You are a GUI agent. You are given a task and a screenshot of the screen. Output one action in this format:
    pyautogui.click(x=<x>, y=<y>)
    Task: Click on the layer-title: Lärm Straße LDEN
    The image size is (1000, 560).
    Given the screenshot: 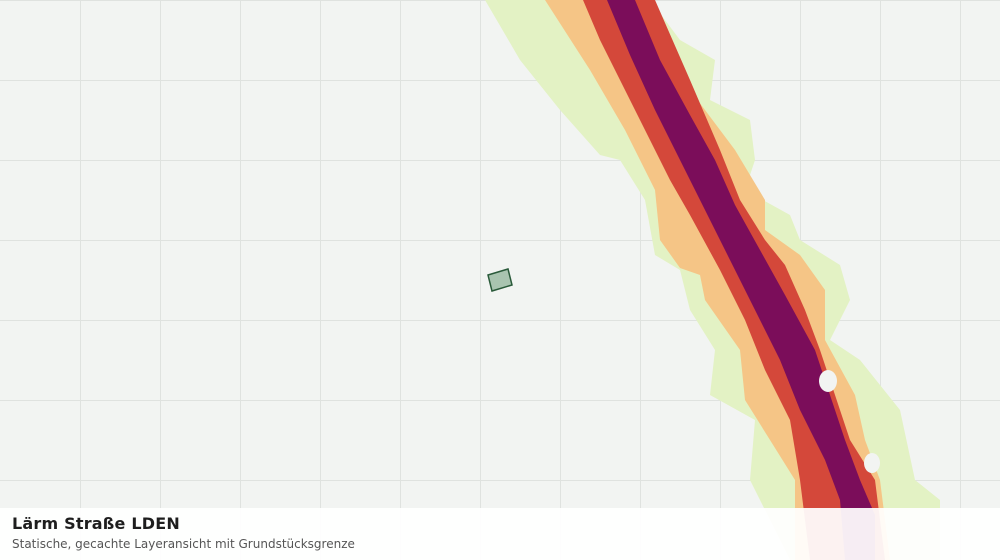 What is the action you would take?
    pyautogui.click(x=96, y=523)
    